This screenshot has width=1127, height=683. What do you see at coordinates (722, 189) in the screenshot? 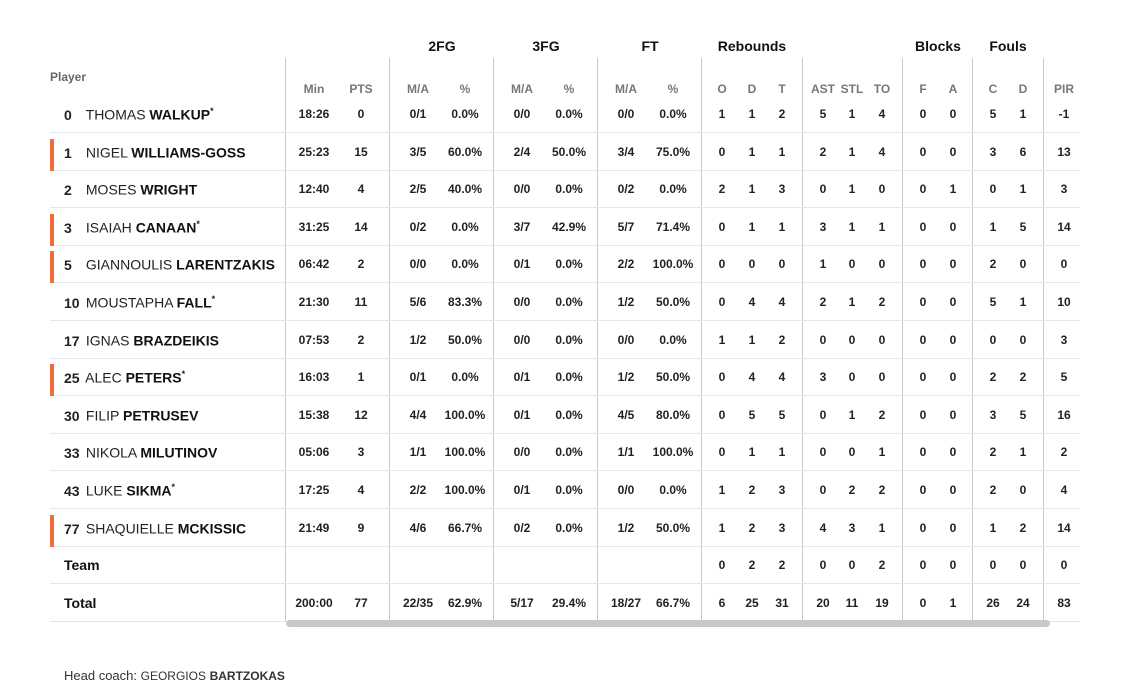
I see `cell-reb-o: 2` at bounding box center [722, 189].